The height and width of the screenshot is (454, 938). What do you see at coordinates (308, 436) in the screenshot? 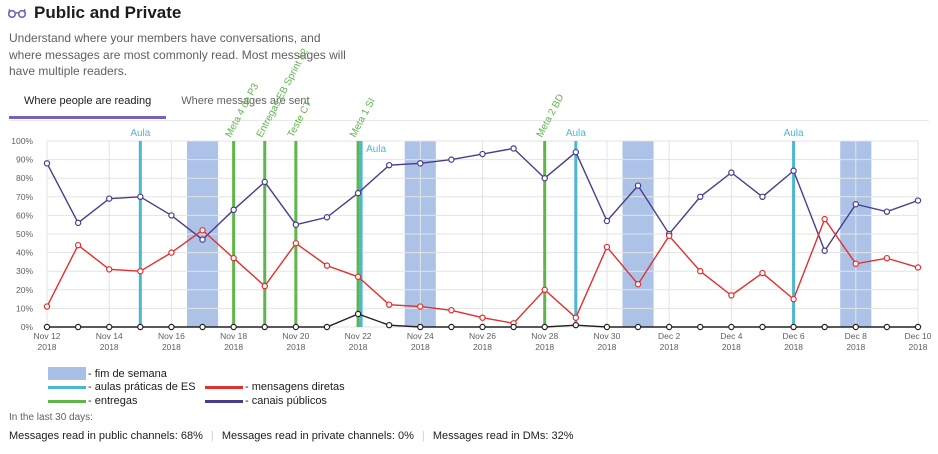
I see `summary-private-label: Messages read in private channels:` at bounding box center [308, 436].